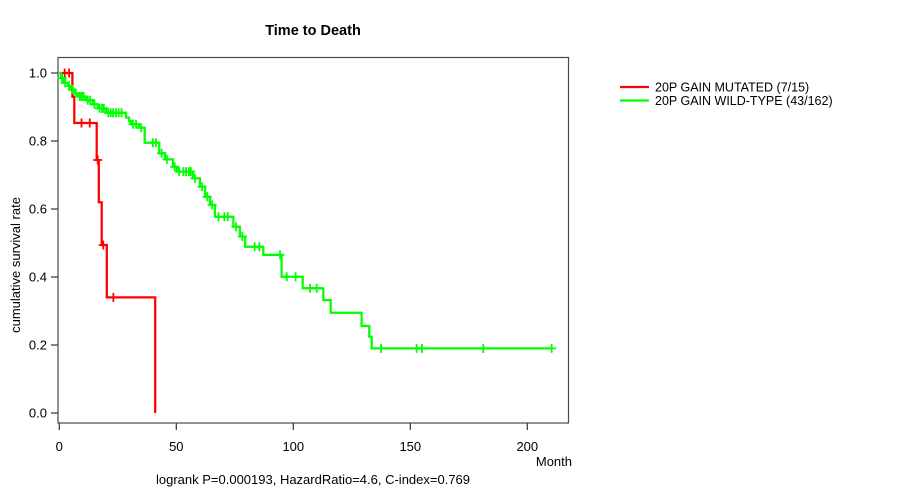  I want to click on x-tick-label: 50, so click(176, 446).